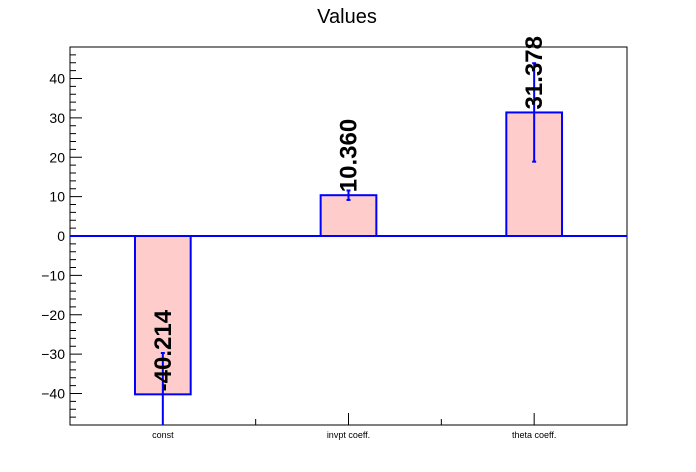 This screenshot has height=472, width=696. I want to click on y-tick-label: 40, so click(57, 79).